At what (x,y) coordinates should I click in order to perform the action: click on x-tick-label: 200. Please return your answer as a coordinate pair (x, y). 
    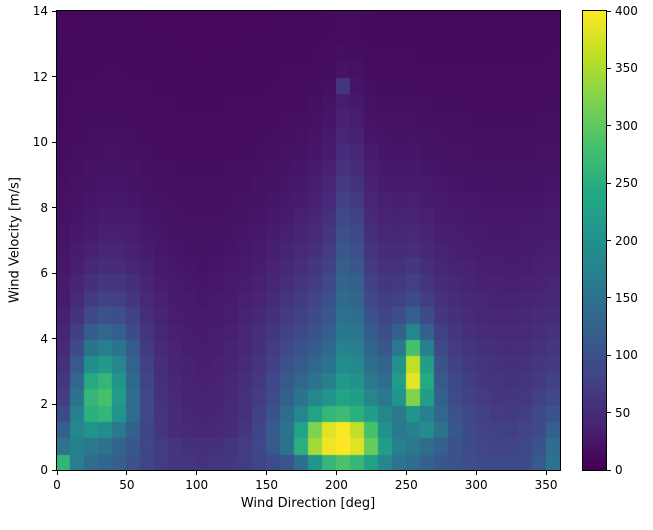
    Looking at the image, I should click on (336, 485).